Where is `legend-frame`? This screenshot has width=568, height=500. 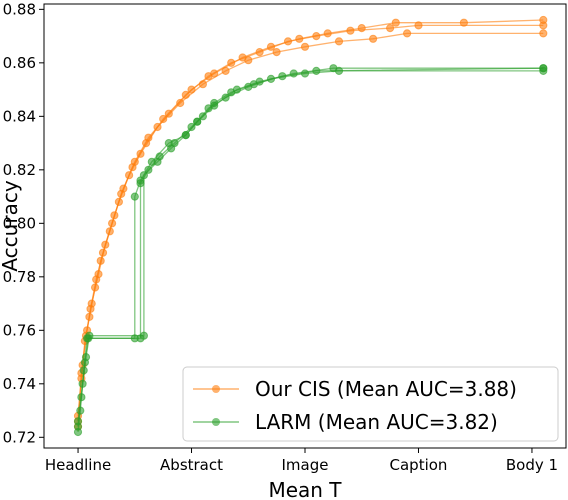
legend-frame is located at coordinates (370, 404).